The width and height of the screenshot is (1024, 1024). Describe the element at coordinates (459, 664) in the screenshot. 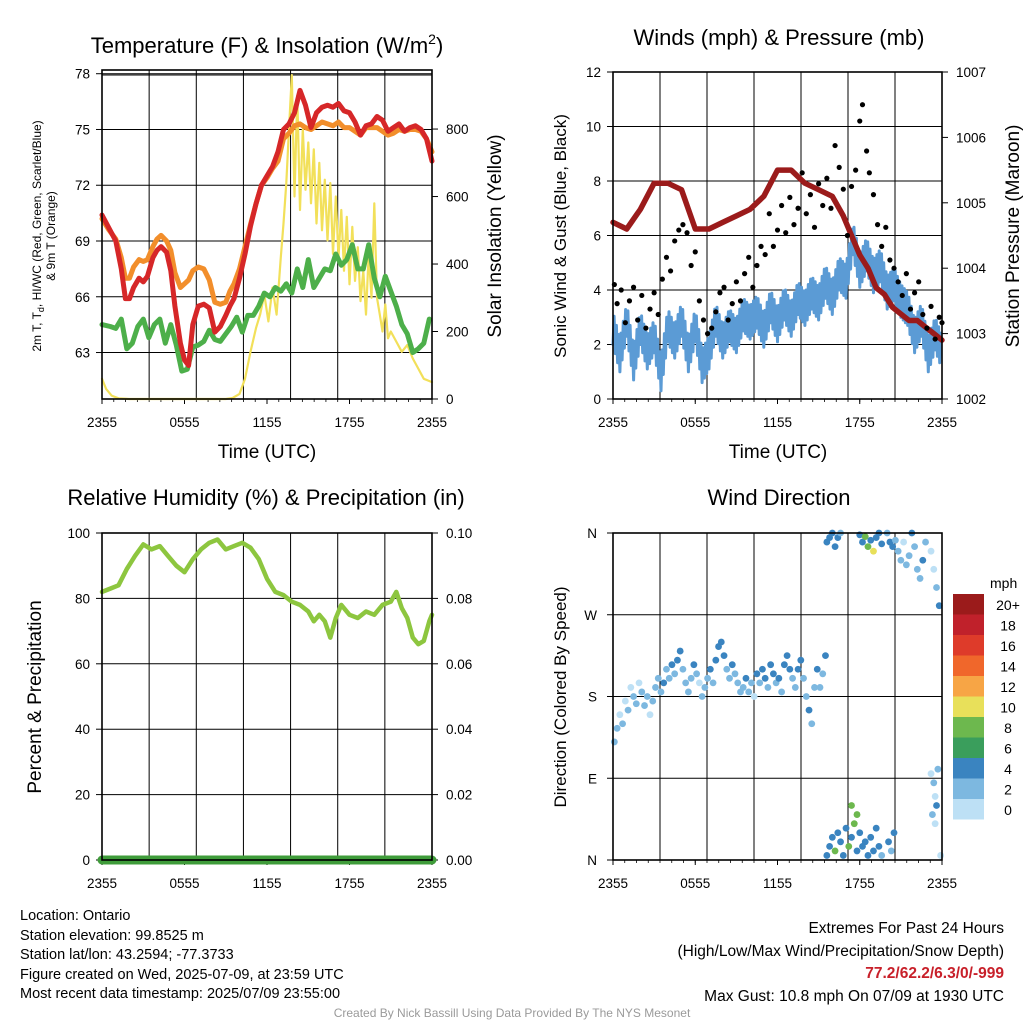

I see `humidity-right-tick-label: 0.06` at that location.